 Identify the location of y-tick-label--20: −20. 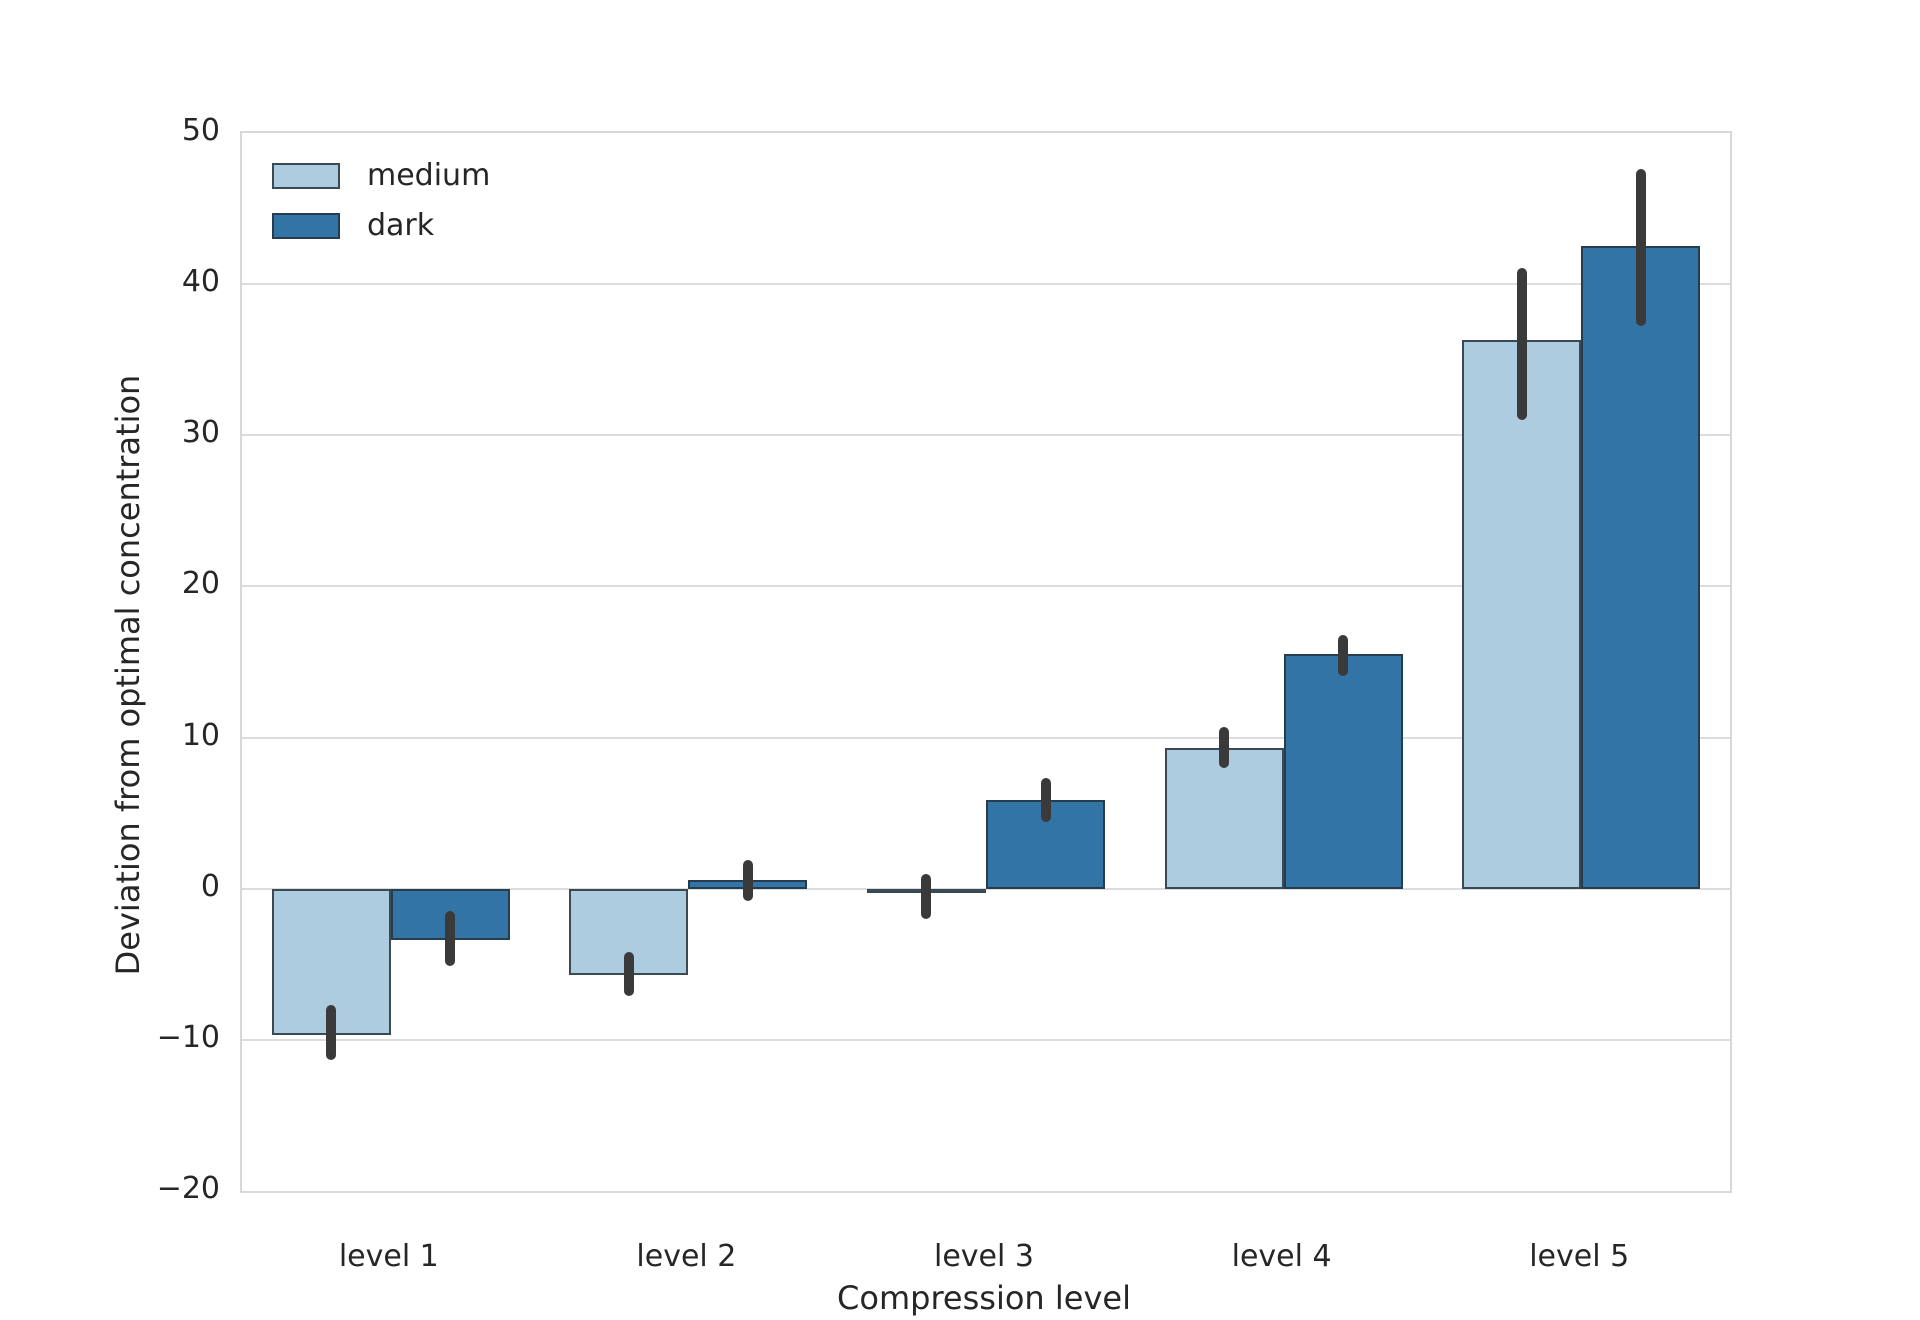
(188, 1188).